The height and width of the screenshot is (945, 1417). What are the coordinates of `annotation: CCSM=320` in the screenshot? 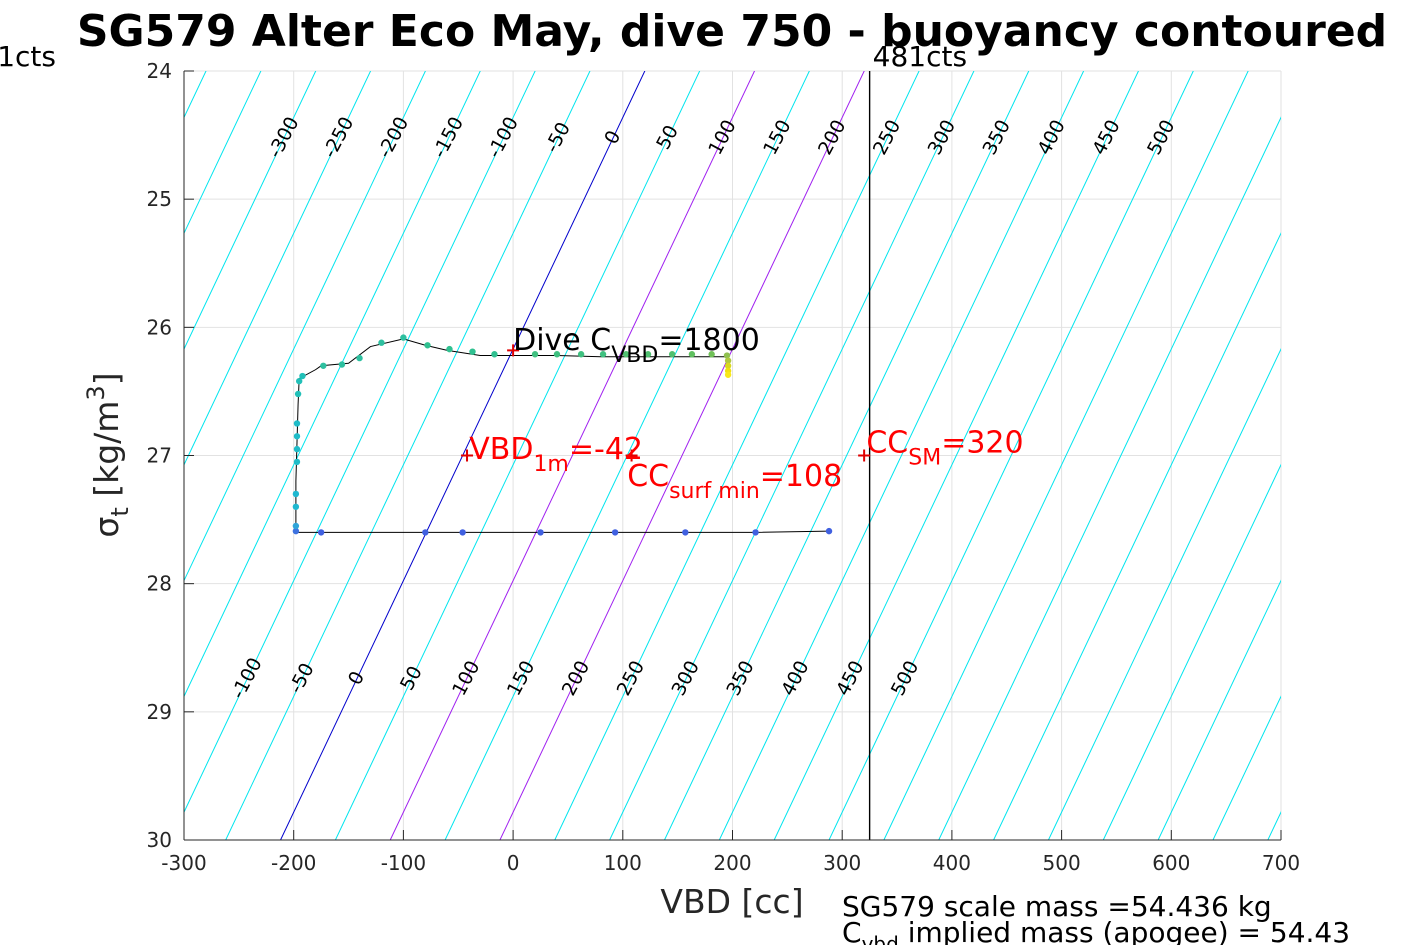 It's located at (944, 448).